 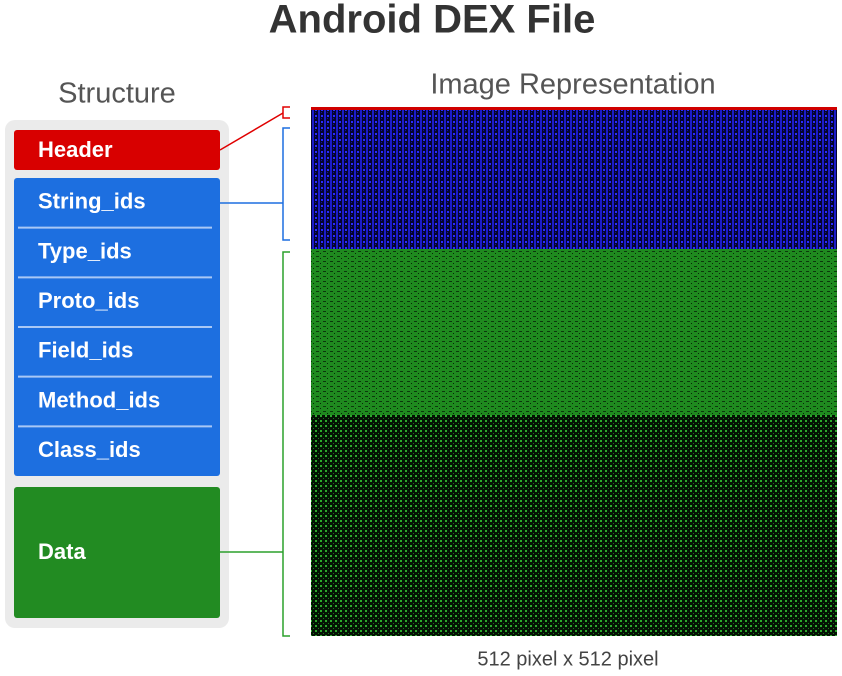 I want to click on image-ids-region, so click(x=574, y=179).